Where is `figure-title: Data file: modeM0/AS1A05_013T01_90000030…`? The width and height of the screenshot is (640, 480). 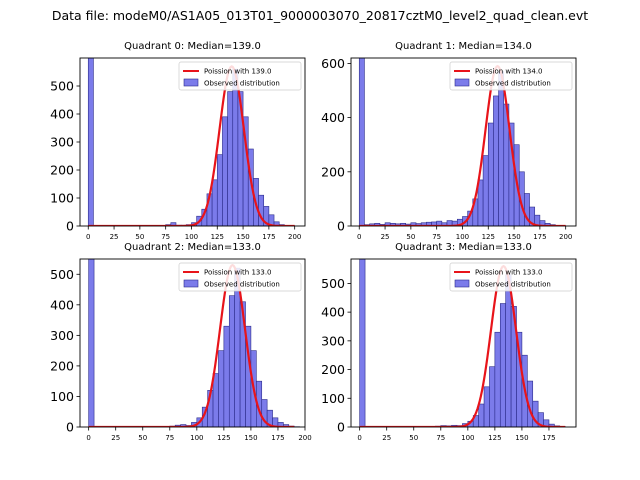
figure-title: Data file: modeM0/AS1A05_013T01_90000030… is located at coordinates (320, 15).